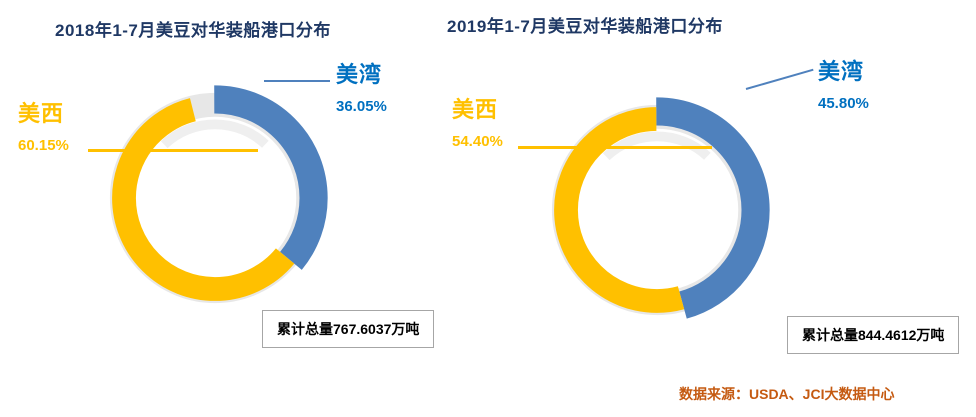 This screenshot has width=976, height=417. What do you see at coordinates (361, 106) in the screenshot?
I see `gulf-percent-2018: 36.05%` at bounding box center [361, 106].